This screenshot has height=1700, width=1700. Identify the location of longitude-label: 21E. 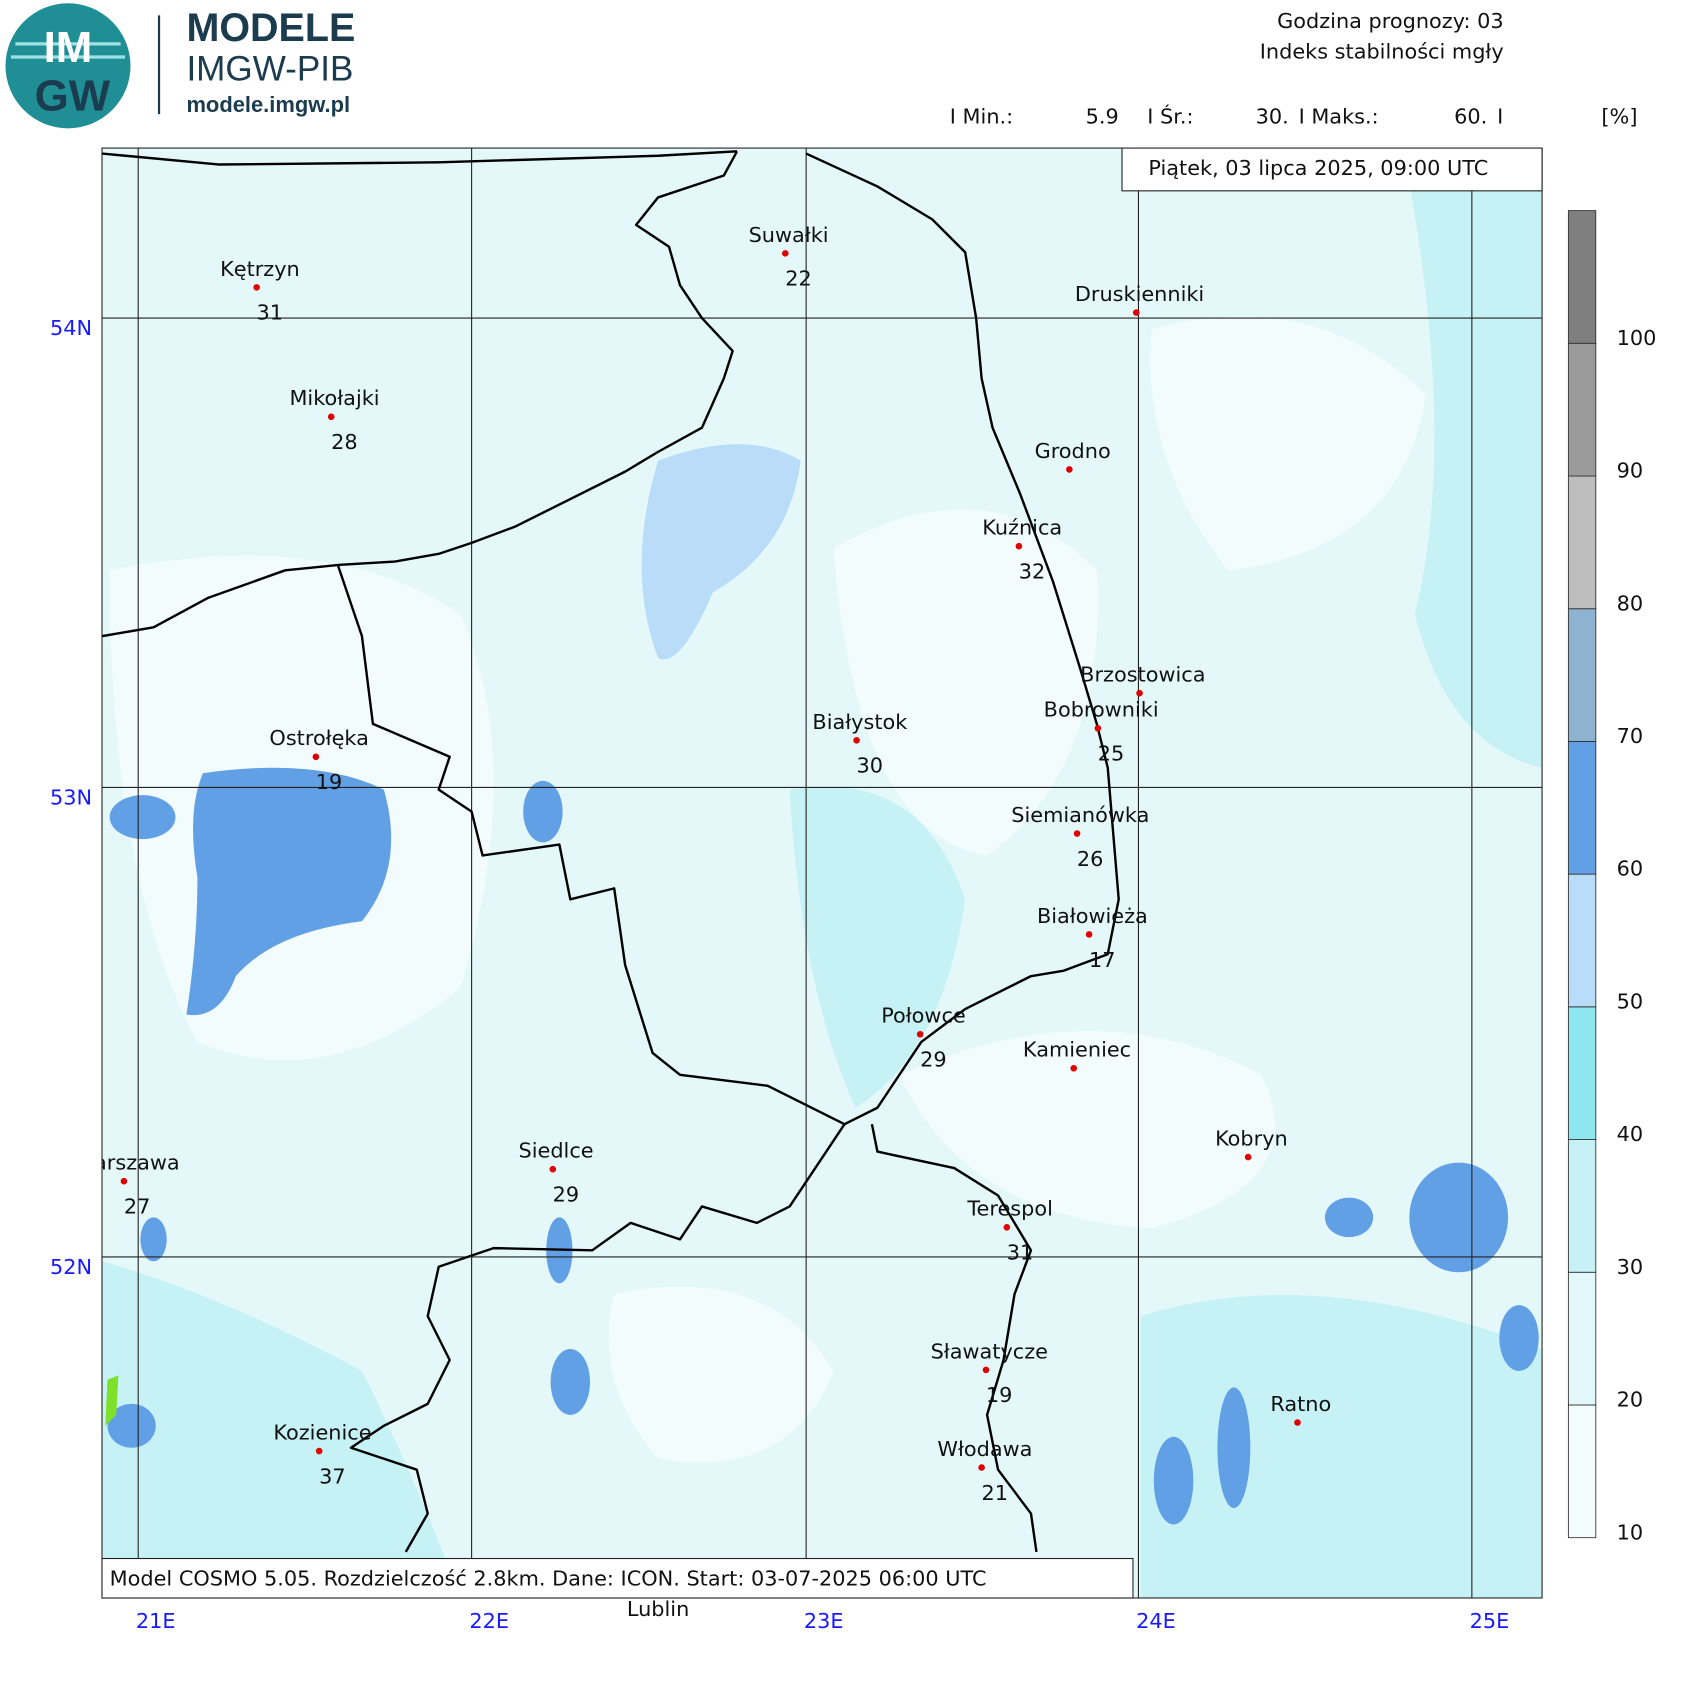
(156, 1621).